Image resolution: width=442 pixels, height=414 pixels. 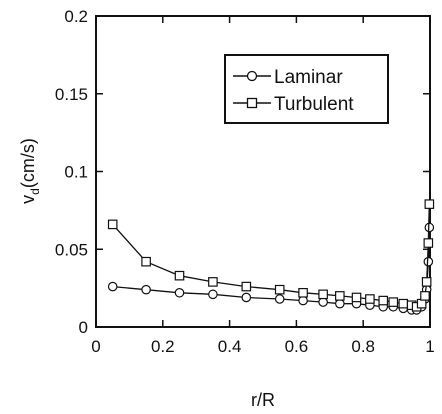 I want to click on legend-box, so click(x=306, y=89).